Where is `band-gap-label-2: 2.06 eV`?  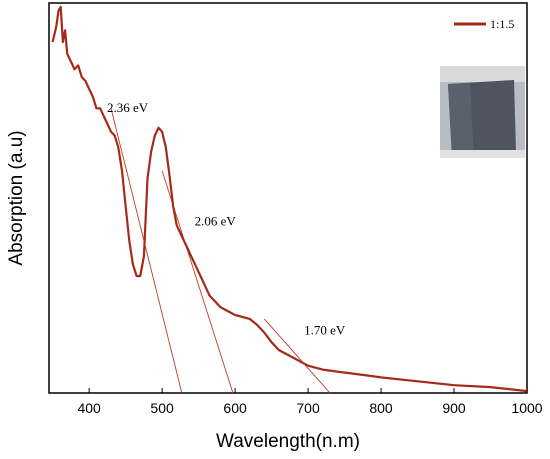
band-gap-label-2: 2.06 eV is located at coordinates (216, 220).